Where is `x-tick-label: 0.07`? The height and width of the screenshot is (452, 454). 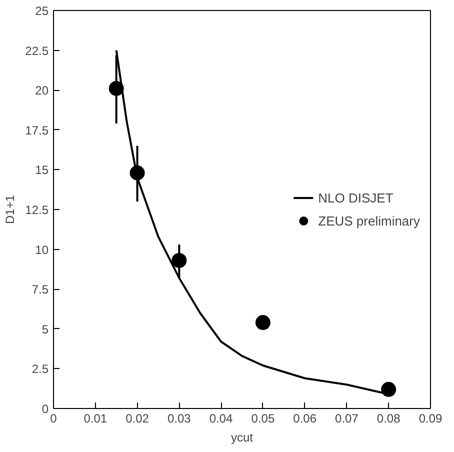
x-tick-label: 0.07 is located at coordinates (347, 419).